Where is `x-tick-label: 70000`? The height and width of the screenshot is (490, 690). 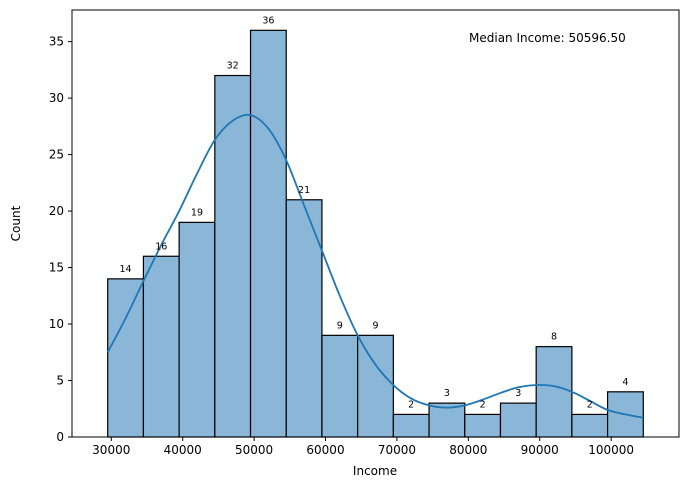 x-tick-label: 70000 is located at coordinates (397, 450).